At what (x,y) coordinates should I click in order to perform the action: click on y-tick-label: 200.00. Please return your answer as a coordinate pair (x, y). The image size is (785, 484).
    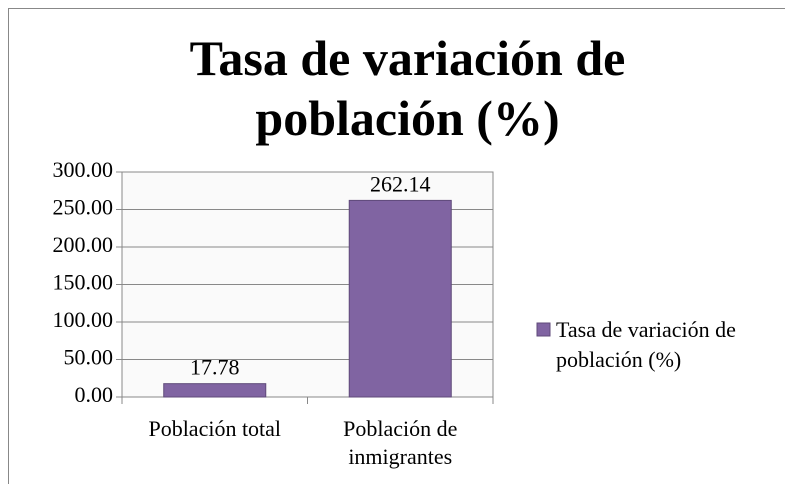
    Looking at the image, I should click on (83, 244).